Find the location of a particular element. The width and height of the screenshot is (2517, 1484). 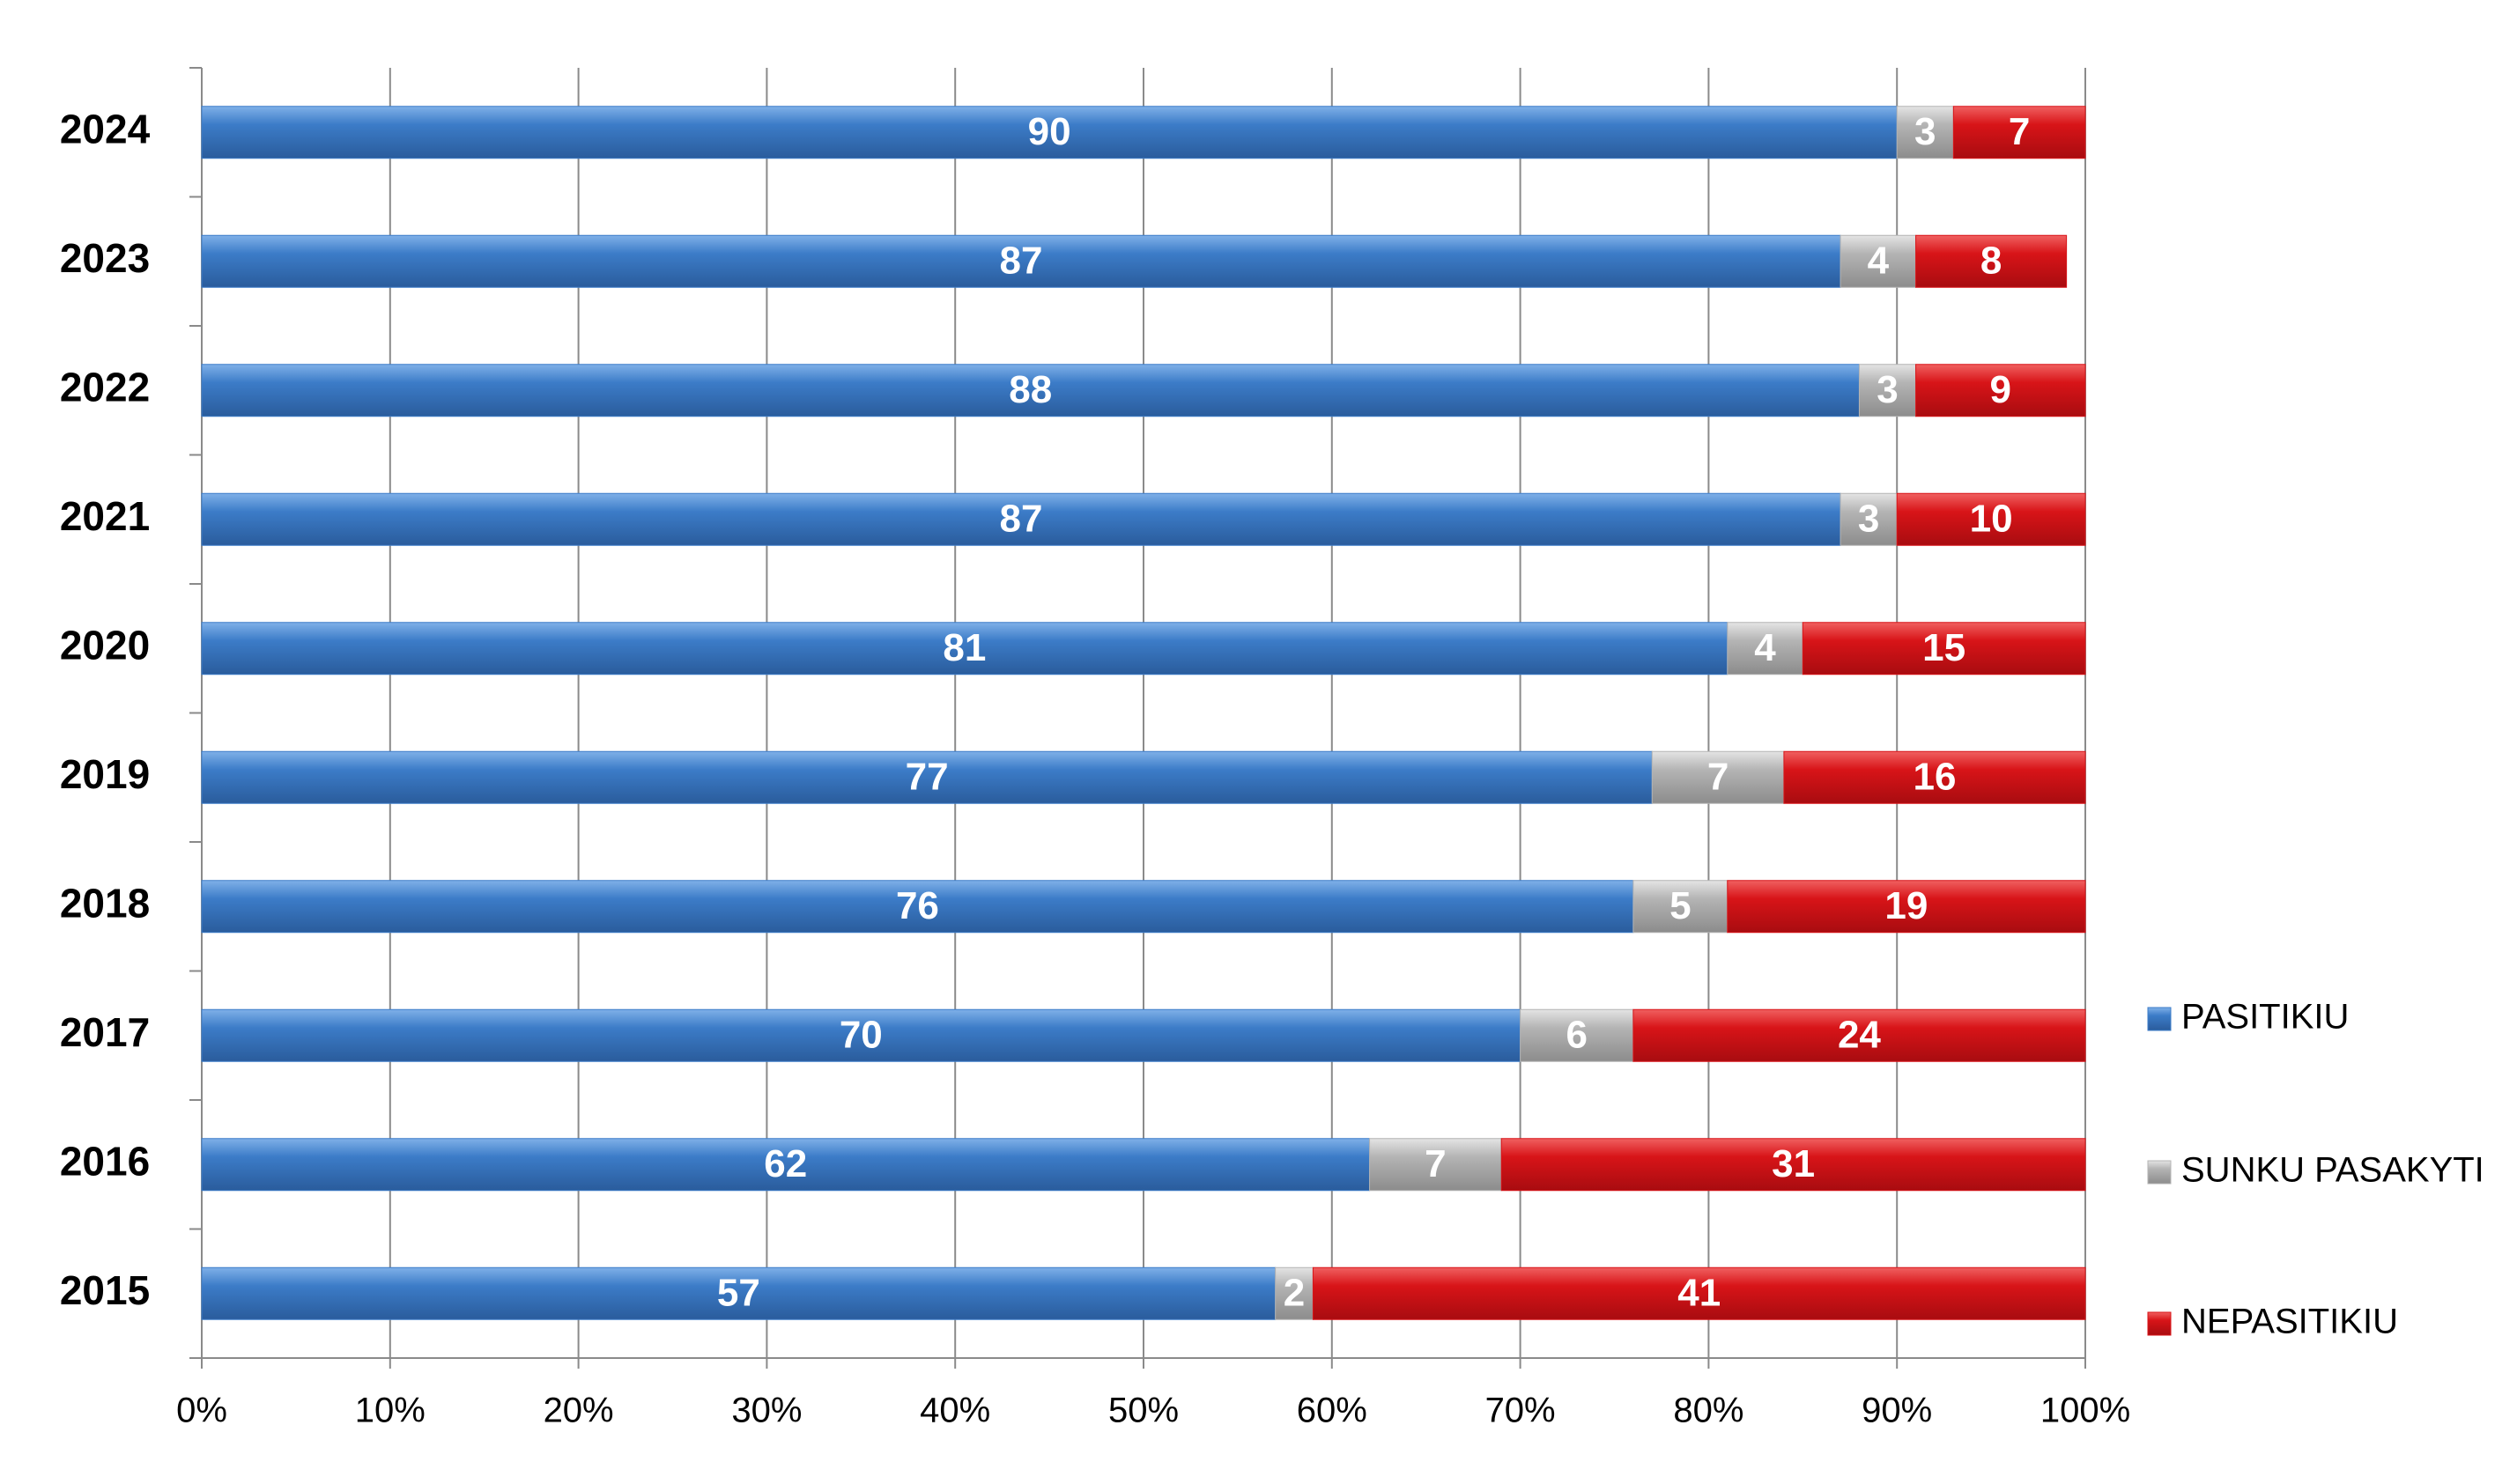

x-tick-label: 40% is located at coordinates (955, 1411).